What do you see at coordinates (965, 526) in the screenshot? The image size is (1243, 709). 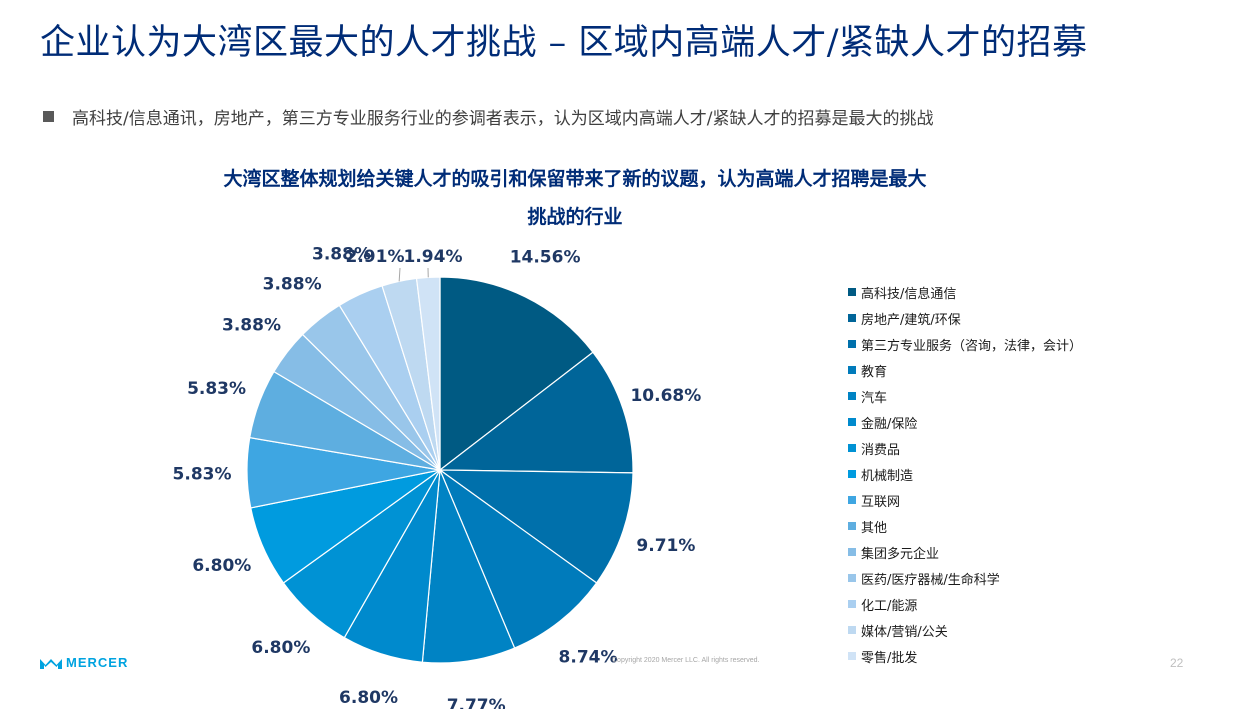 I see `legend-item-9: 其他` at bounding box center [965, 526].